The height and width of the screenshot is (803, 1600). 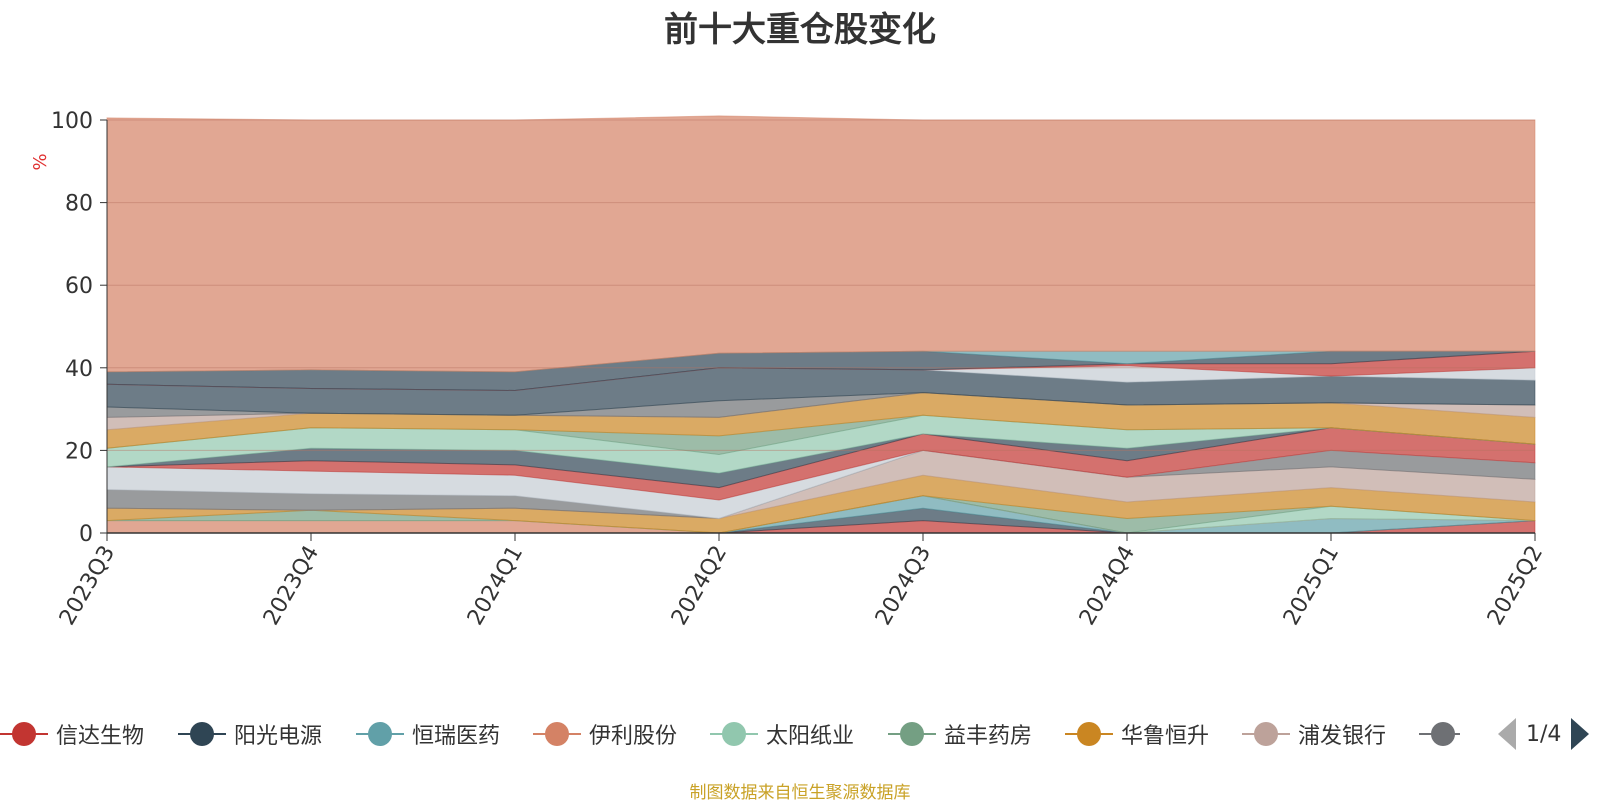 I want to click on legend-item: 伊利股份, so click(x=605, y=734).